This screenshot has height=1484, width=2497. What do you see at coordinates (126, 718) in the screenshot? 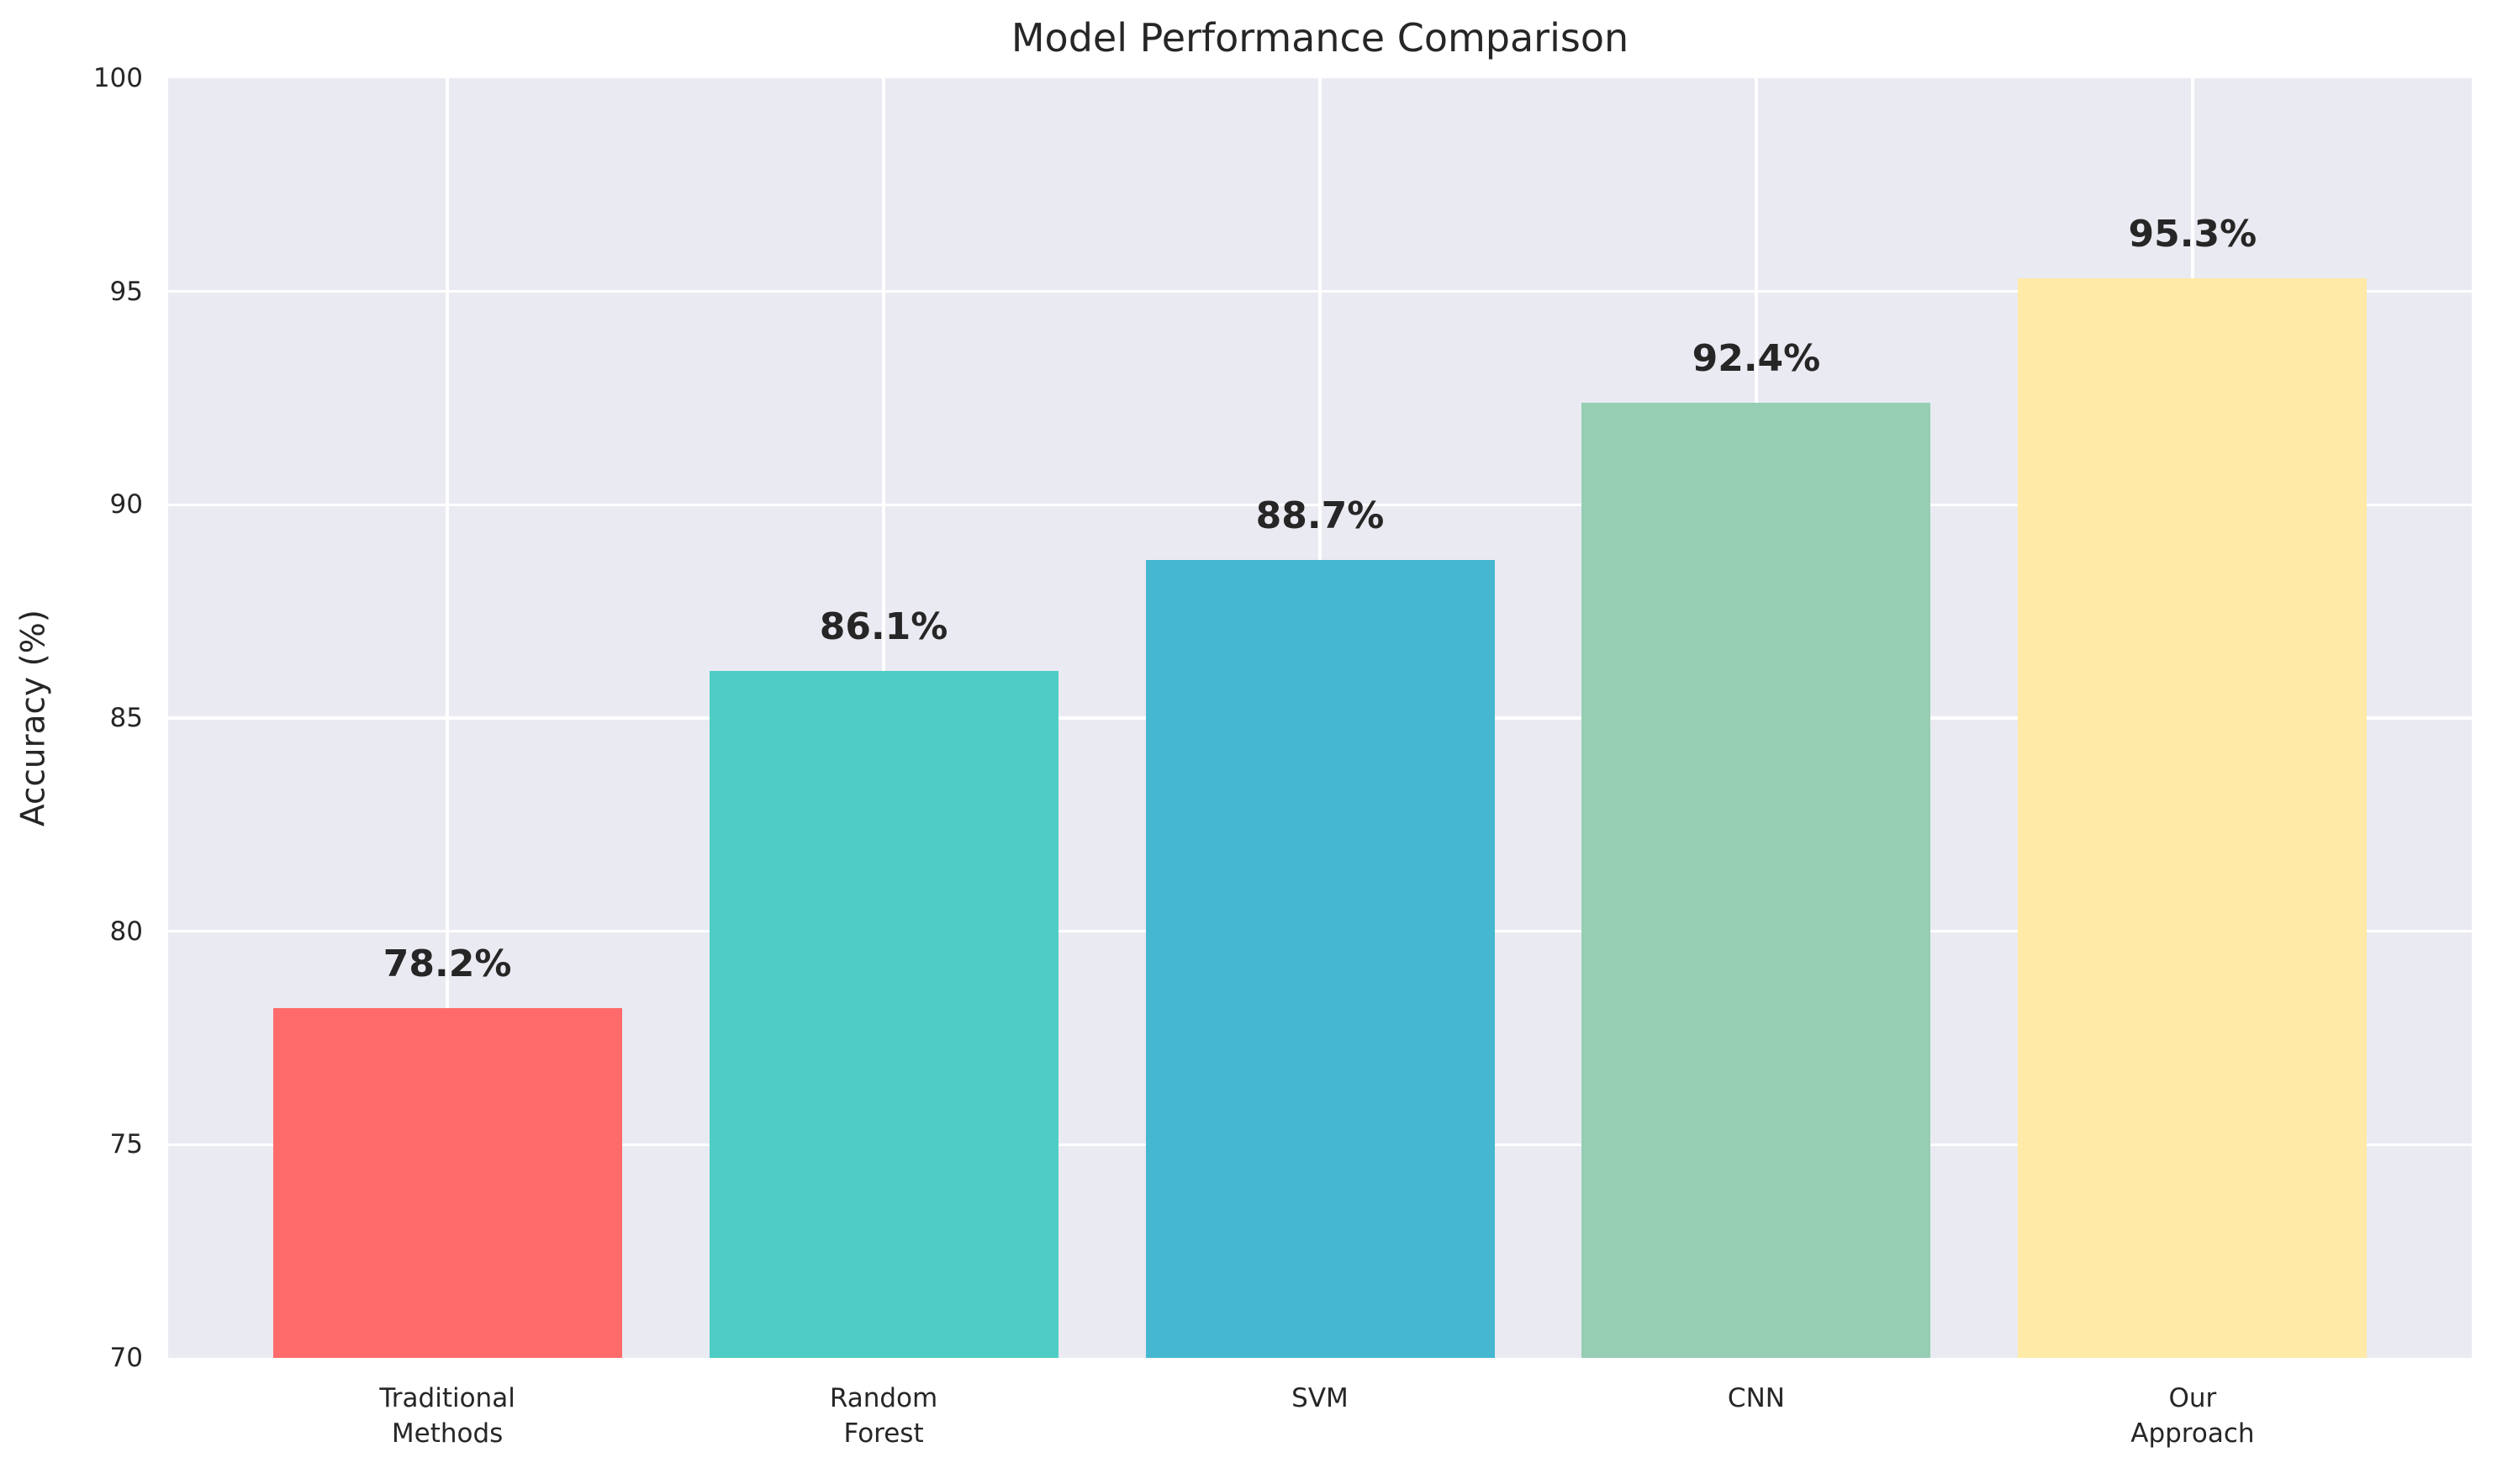
I see `y-tick-label-85: 85` at bounding box center [126, 718].